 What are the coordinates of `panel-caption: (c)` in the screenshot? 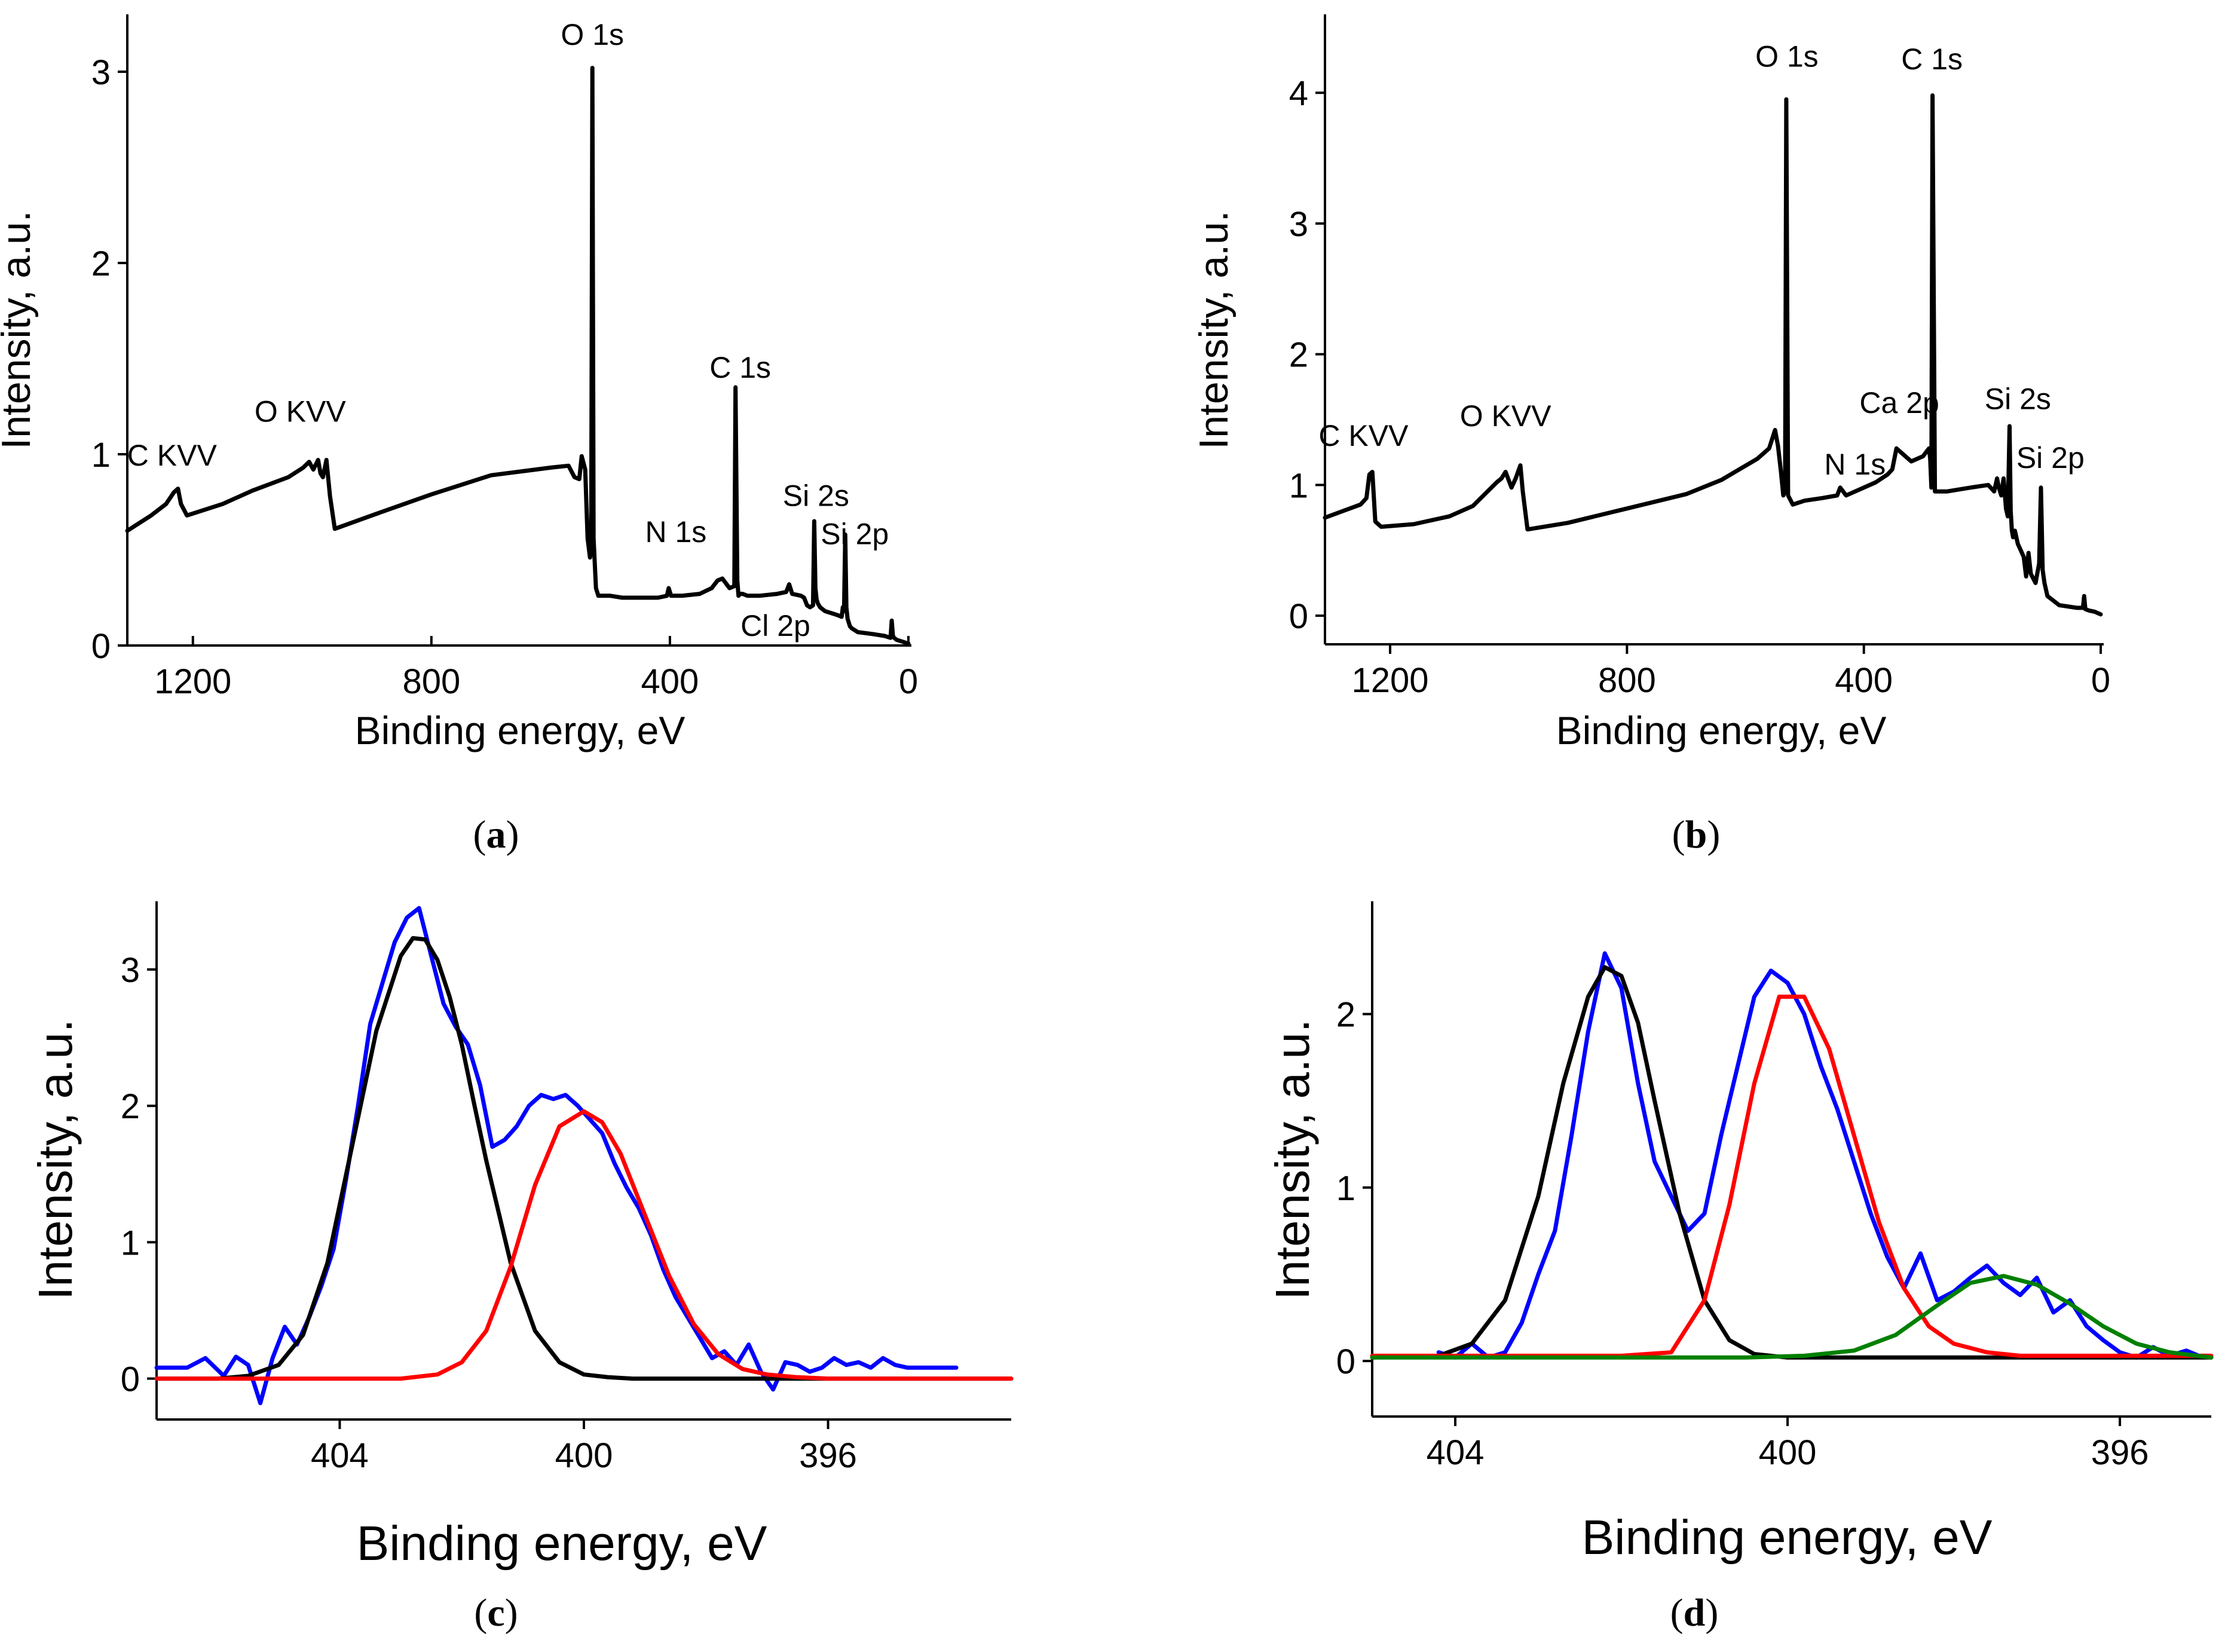 It's located at (496, 1613).